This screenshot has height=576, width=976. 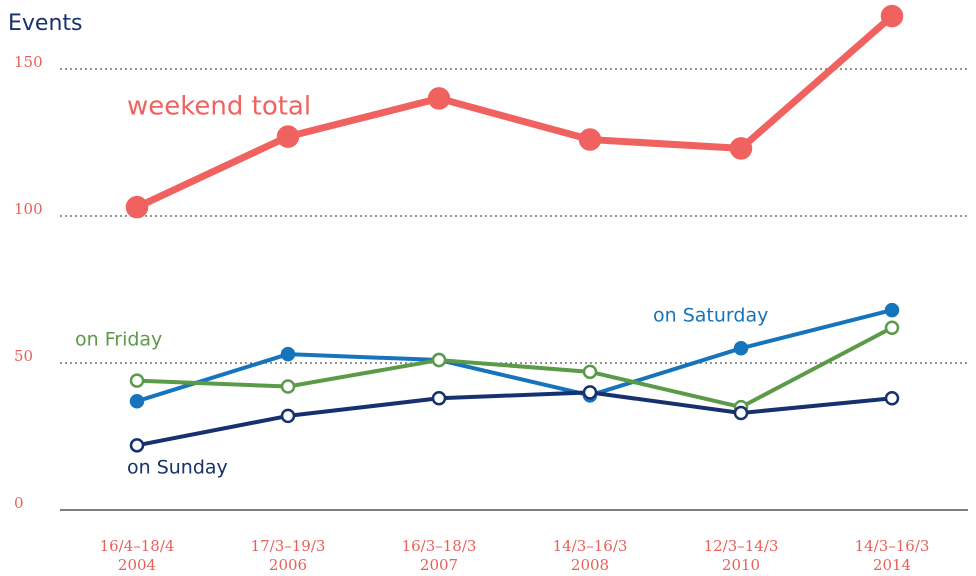 I want to click on series-label: on Friday, so click(x=118, y=340).